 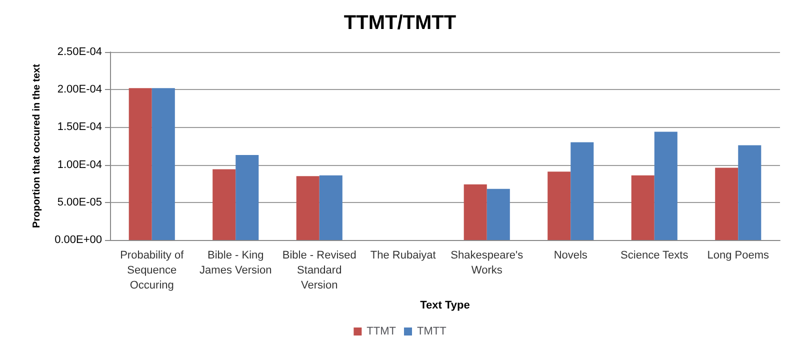 What do you see at coordinates (152, 271) in the screenshot?
I see `x-tick-label: Probability of Sequence Occuring` at bounding box center [152, 271].